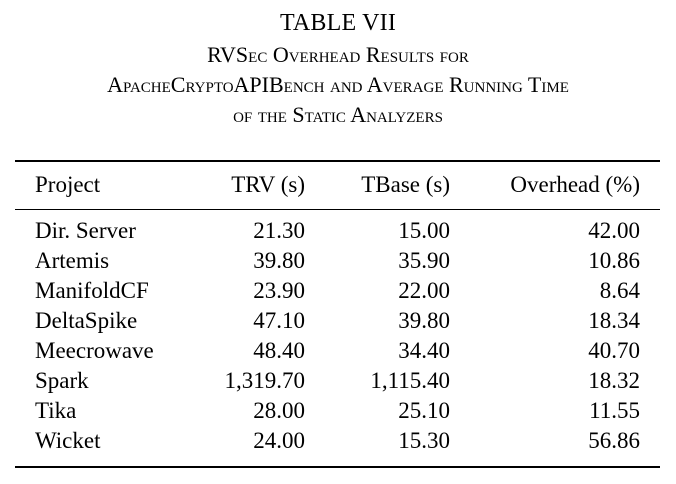 The width and height of the screenshot is (676, 484). I want to click on table-top-rule, so click(337, 161).